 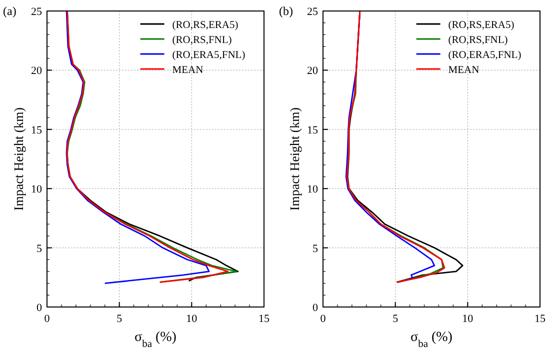 I want to click on chart-title: (b), so click(x=286, y=11).